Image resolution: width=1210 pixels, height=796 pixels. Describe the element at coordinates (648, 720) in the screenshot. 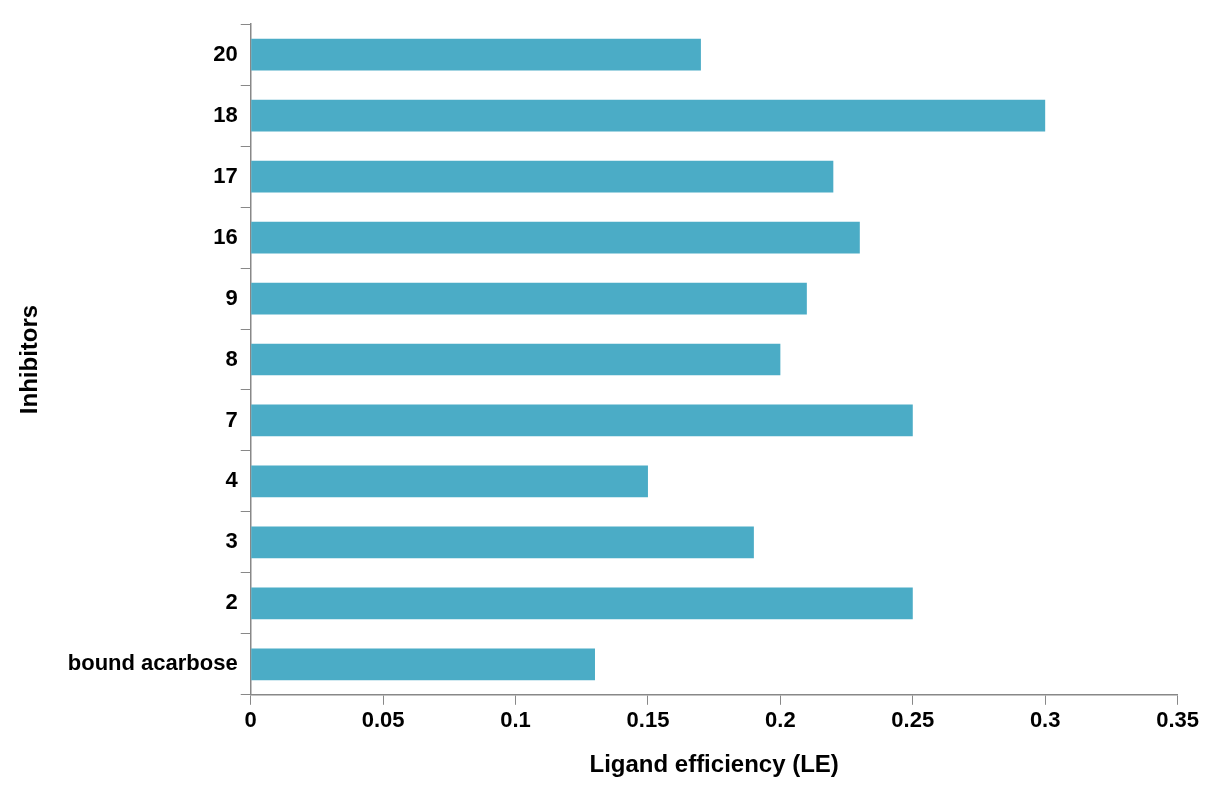

I see `x-tick-label: 0.15` at that location.